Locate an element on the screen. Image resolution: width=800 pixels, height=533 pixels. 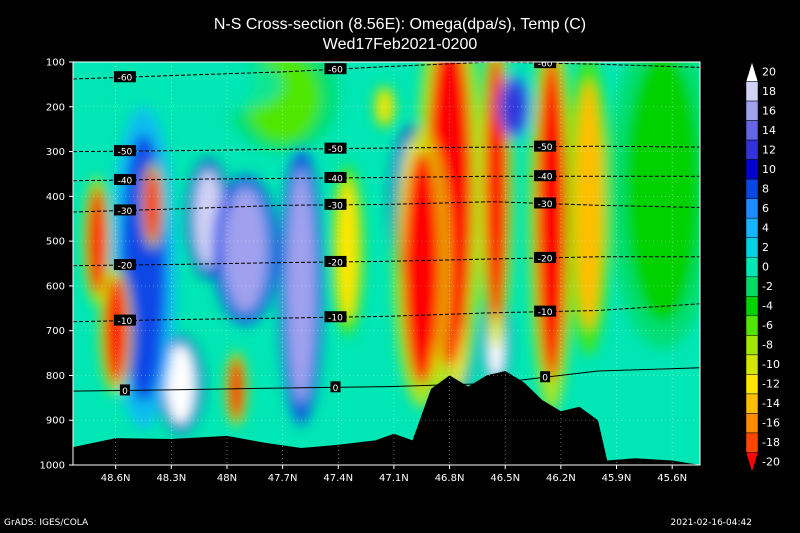
colorbar-label: -8 is located at coordinates (767, 345).